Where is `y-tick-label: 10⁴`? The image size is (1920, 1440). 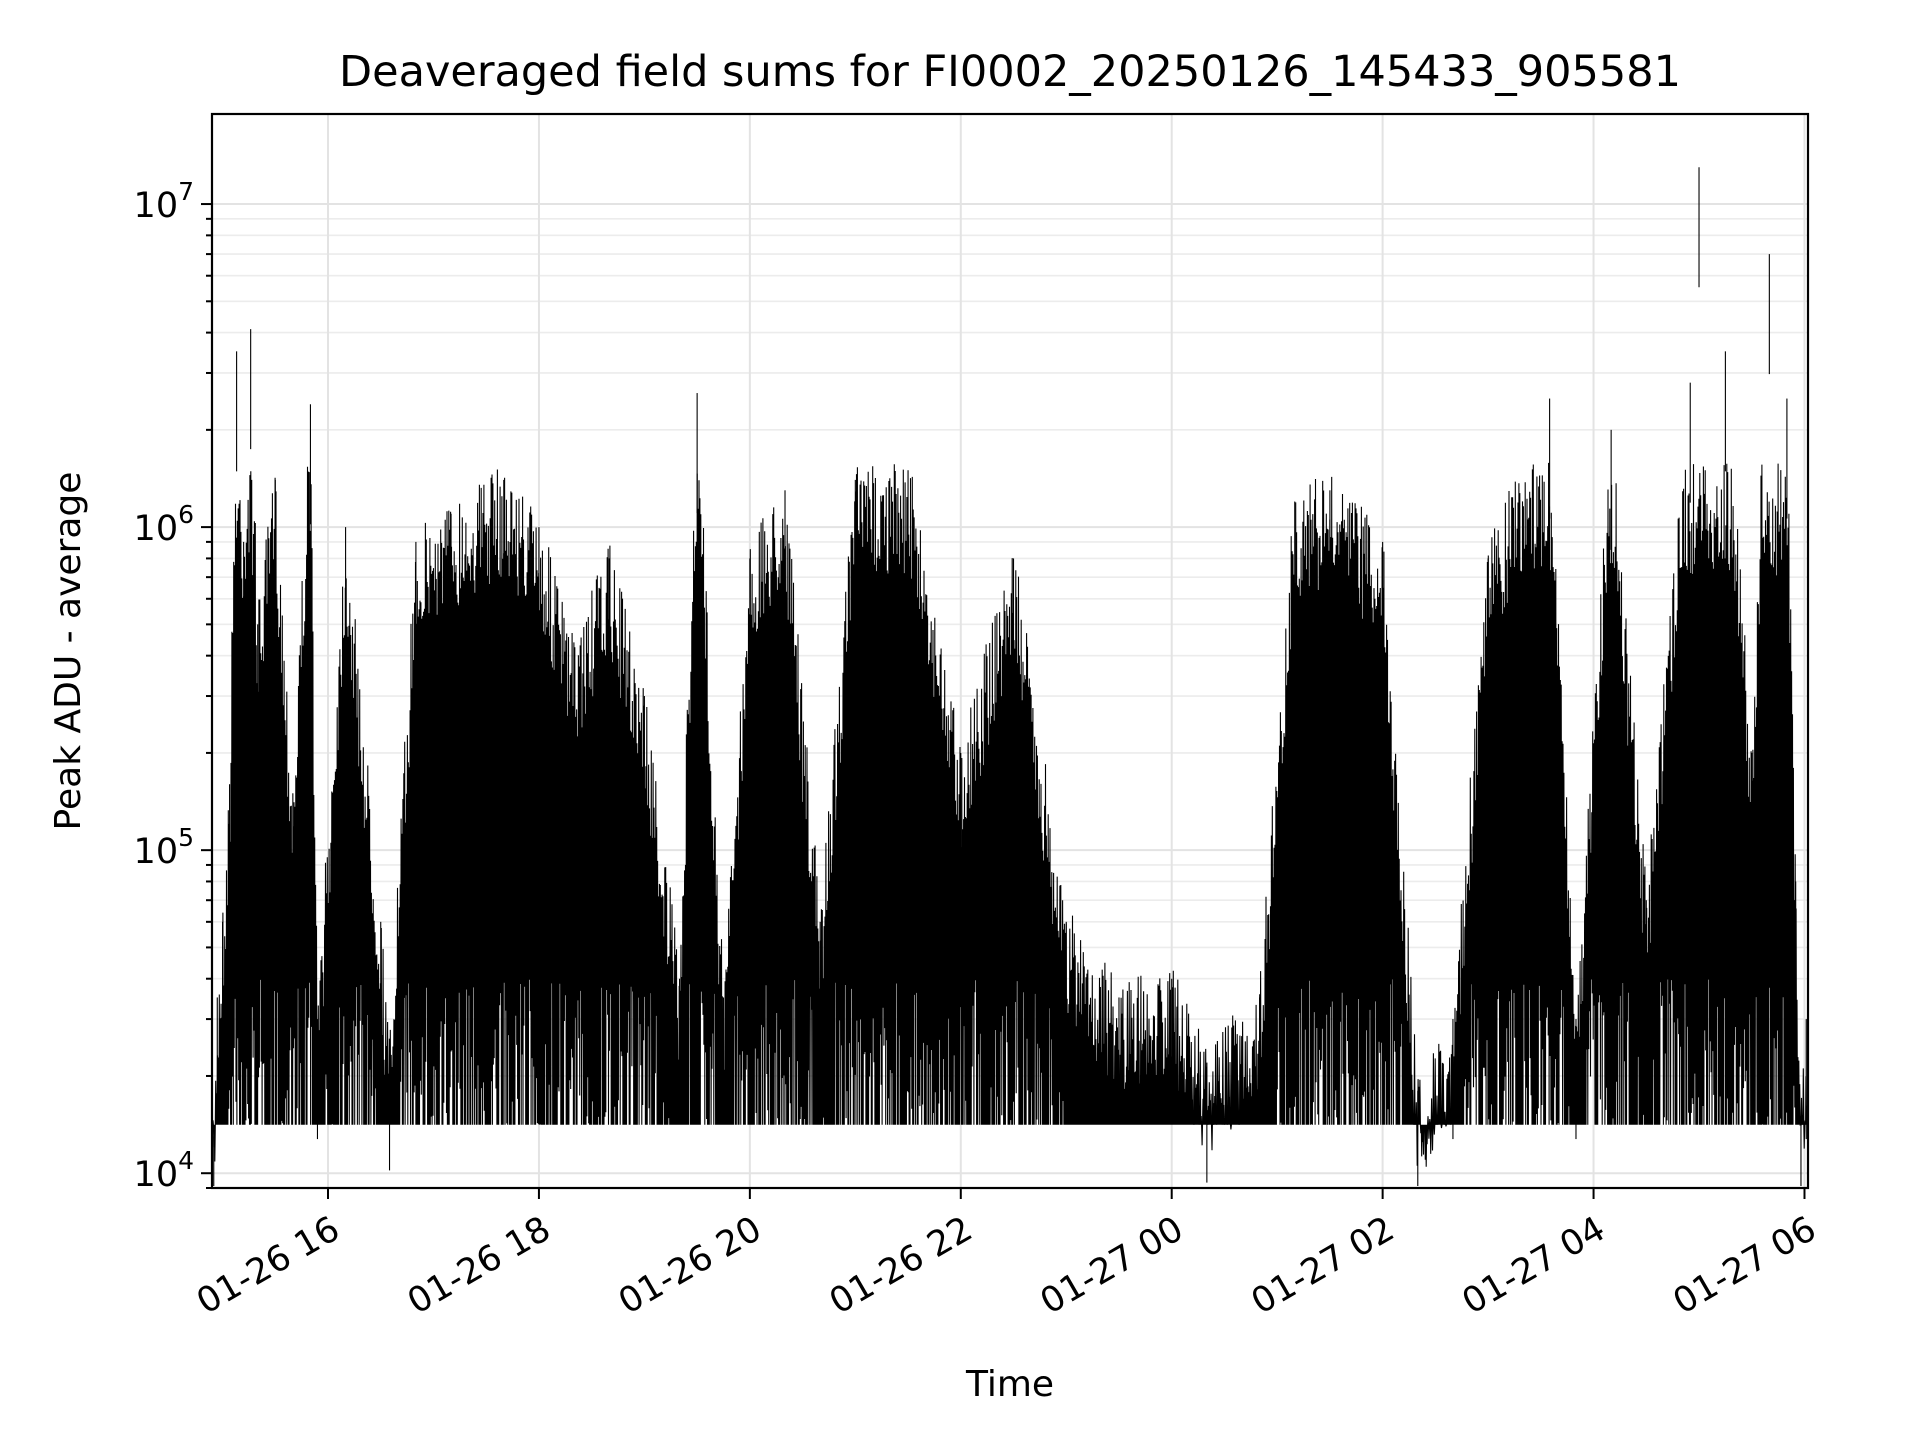 y-tick-label: 10⁴ is located at coordinates (164, 1170).